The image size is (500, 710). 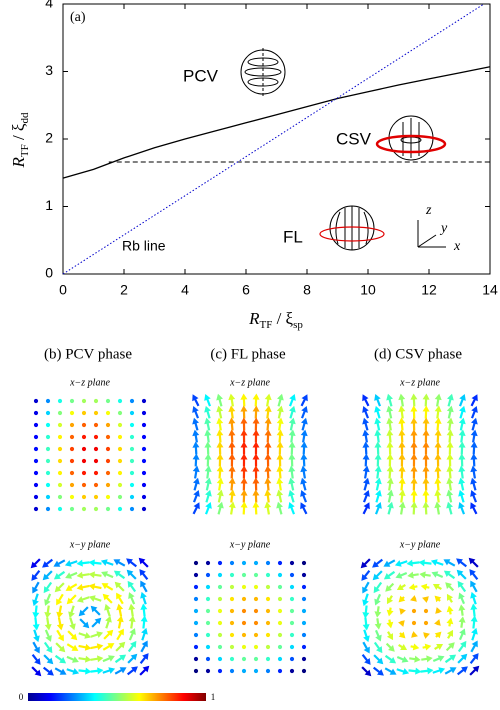 I want to click on panel-title: (c) FL phase, so click(x=248, y=354).